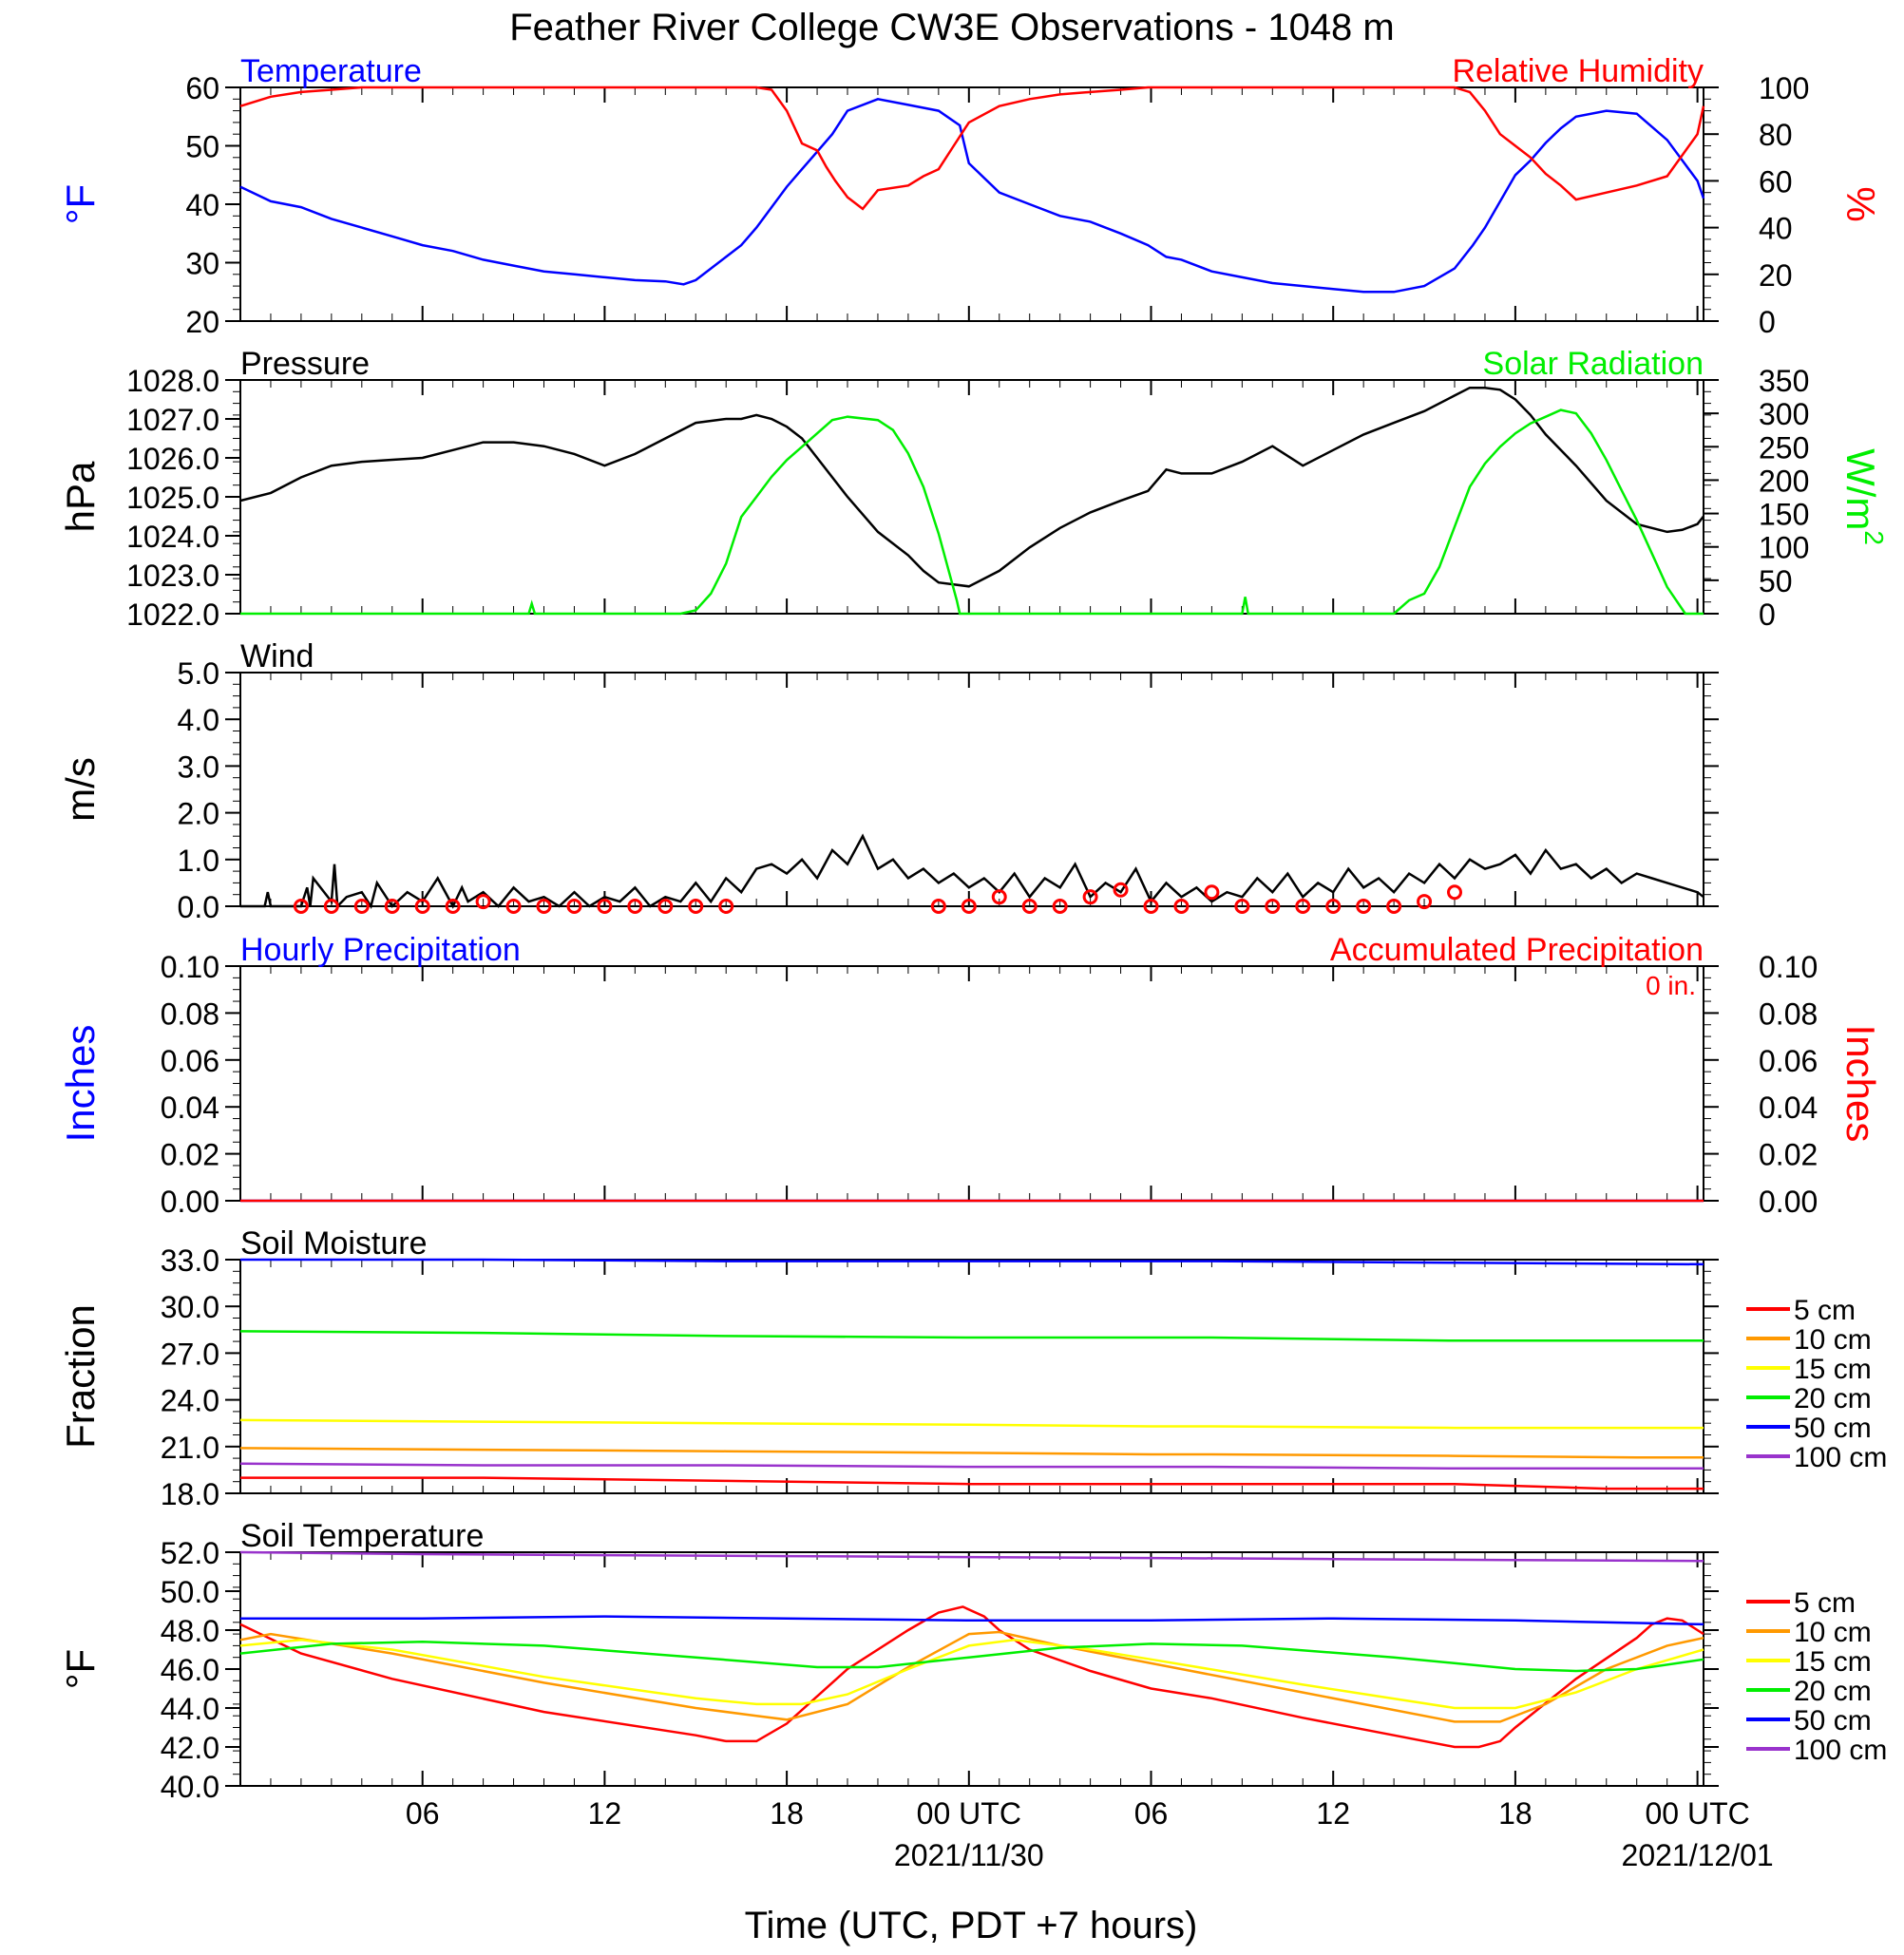 The width and height of the screenshot is (1904, 1955). What do you see at coordinates (334, 1243) in the screenshot?
I see `panel-title-left: Soil Moisture` at bounding box center [334, 1243].